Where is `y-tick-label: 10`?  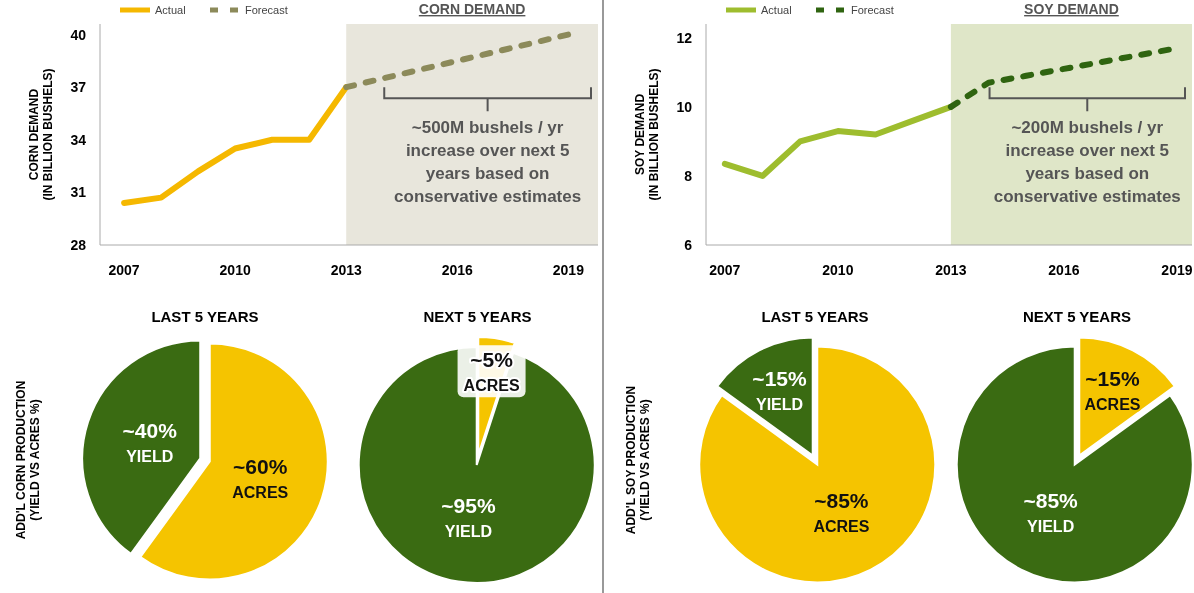
y-tick-label: 10 is located at coordinates (684, 106).